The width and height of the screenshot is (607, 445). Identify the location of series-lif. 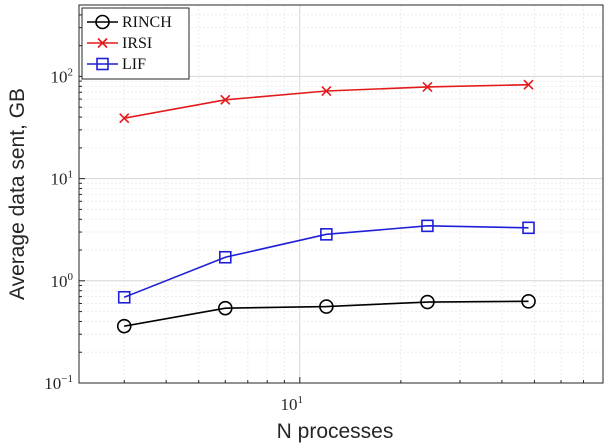
(326, 261).